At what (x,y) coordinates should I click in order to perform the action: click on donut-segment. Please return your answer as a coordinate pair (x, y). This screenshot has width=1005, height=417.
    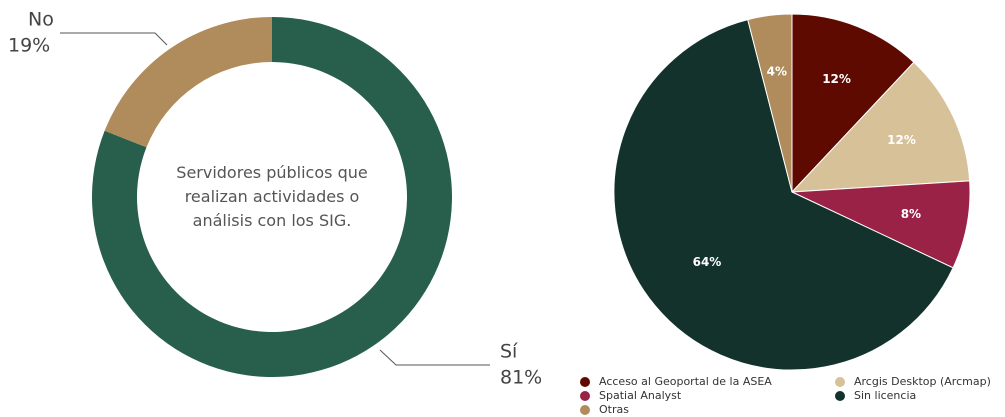
    Looking at the image, I should click on (188, 82).